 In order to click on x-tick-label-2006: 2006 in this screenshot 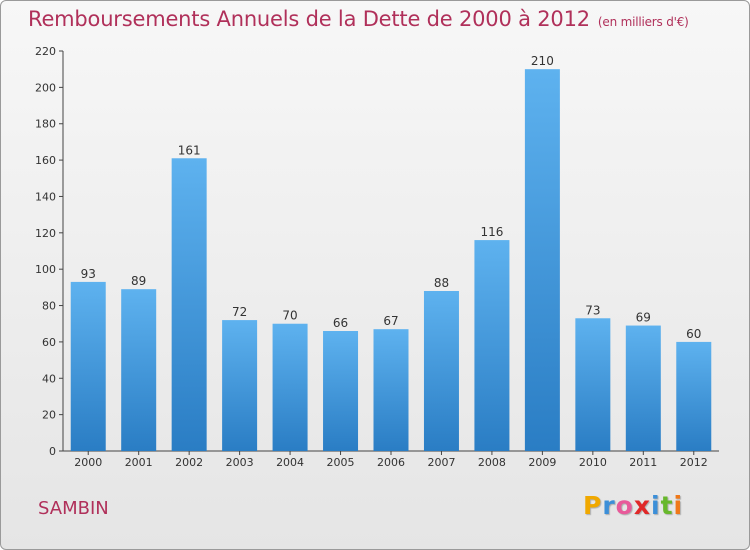, I will do `click(391, 462)`.